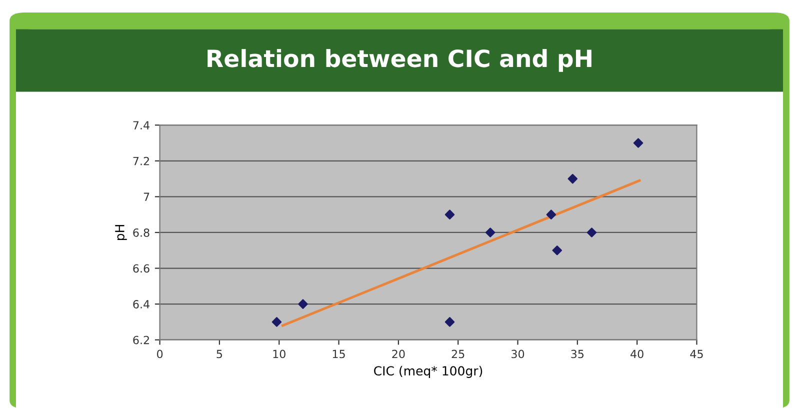  I want to click on y-tick-label: 7, so click(147, 196).